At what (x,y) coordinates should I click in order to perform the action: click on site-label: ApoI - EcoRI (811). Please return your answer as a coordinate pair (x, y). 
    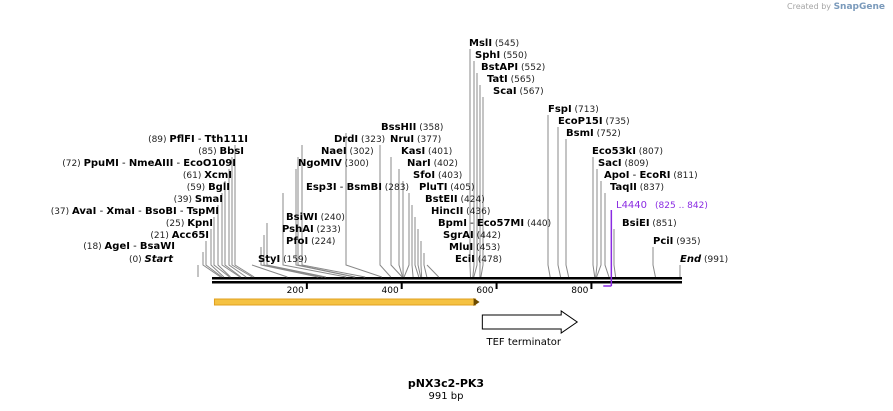
    Looking at the image, I should click on (651, 175).